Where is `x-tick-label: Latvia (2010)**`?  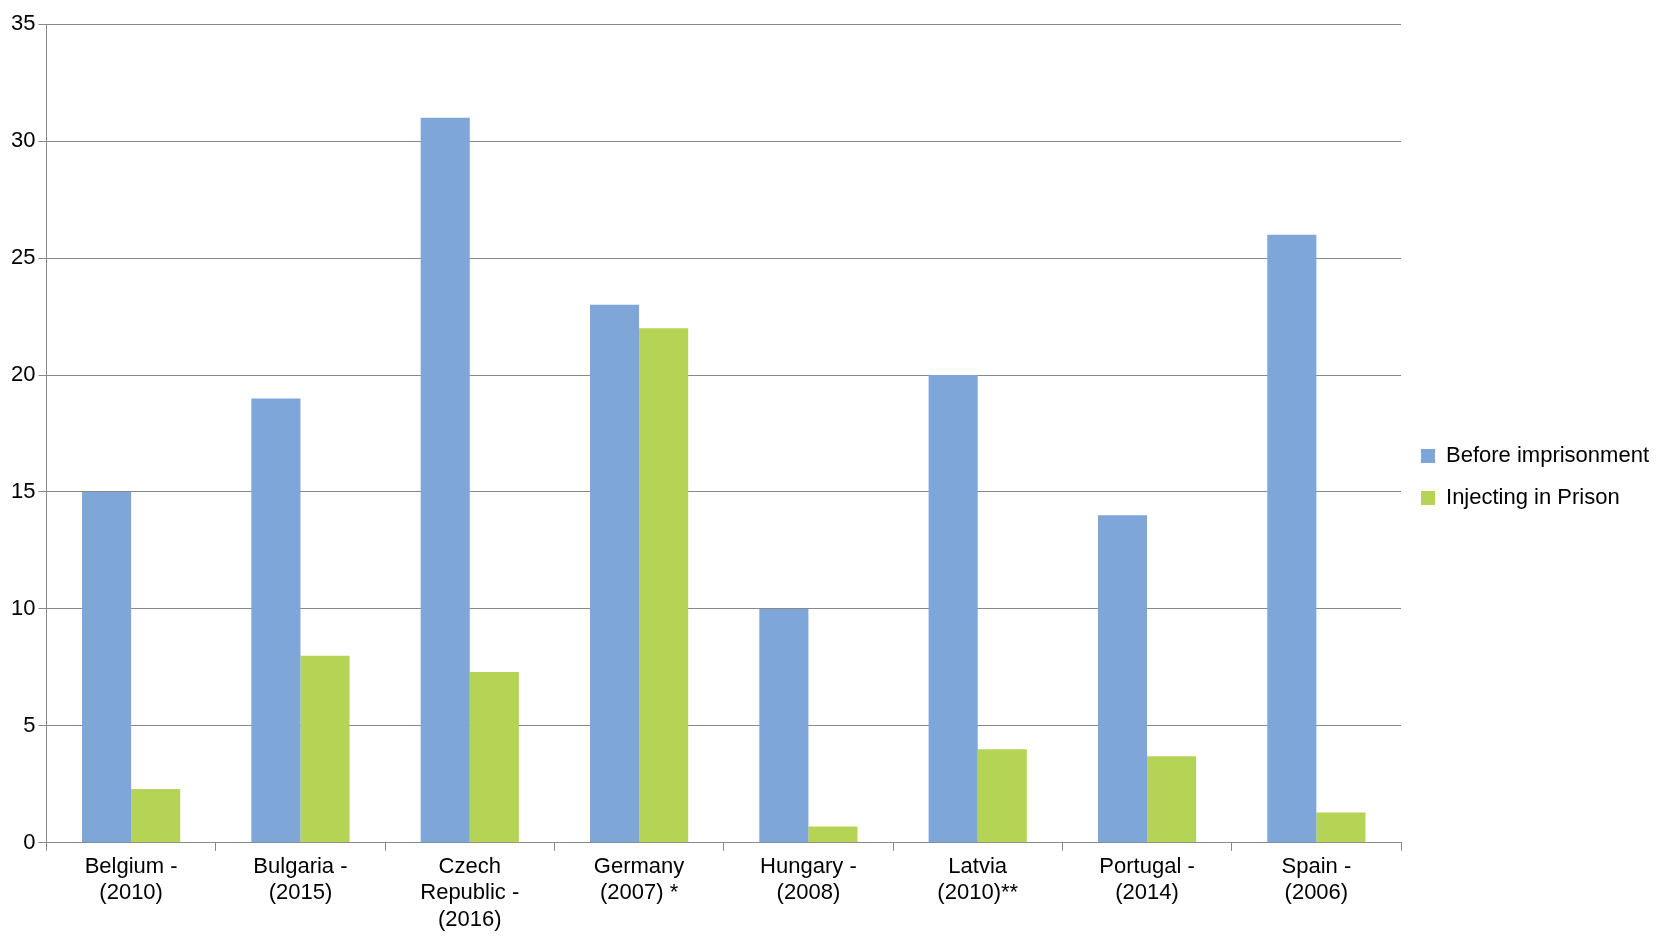 x-tick-label: Latvia (2010)** is located at coordinates (978, 879).